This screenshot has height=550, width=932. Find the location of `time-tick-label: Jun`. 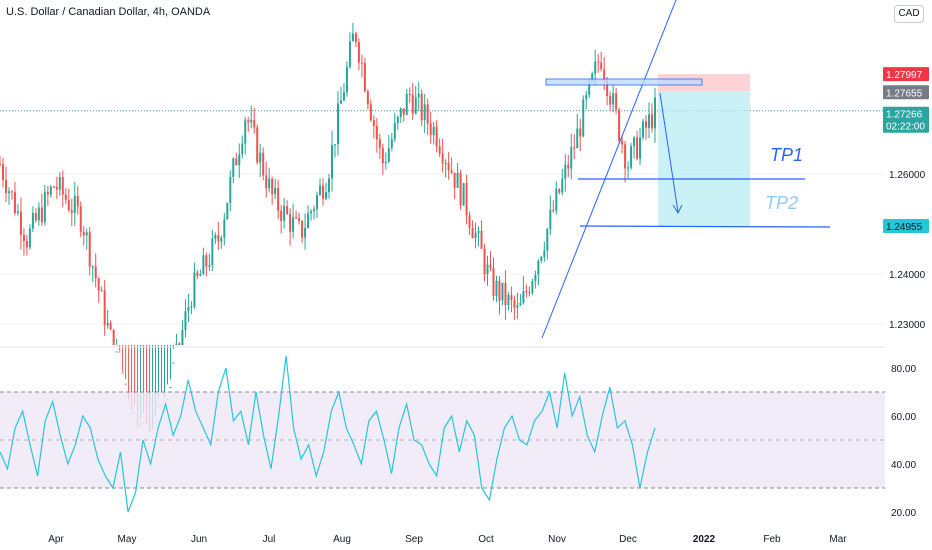

time-tick-label: Jun is located at coordinates (199, 539).